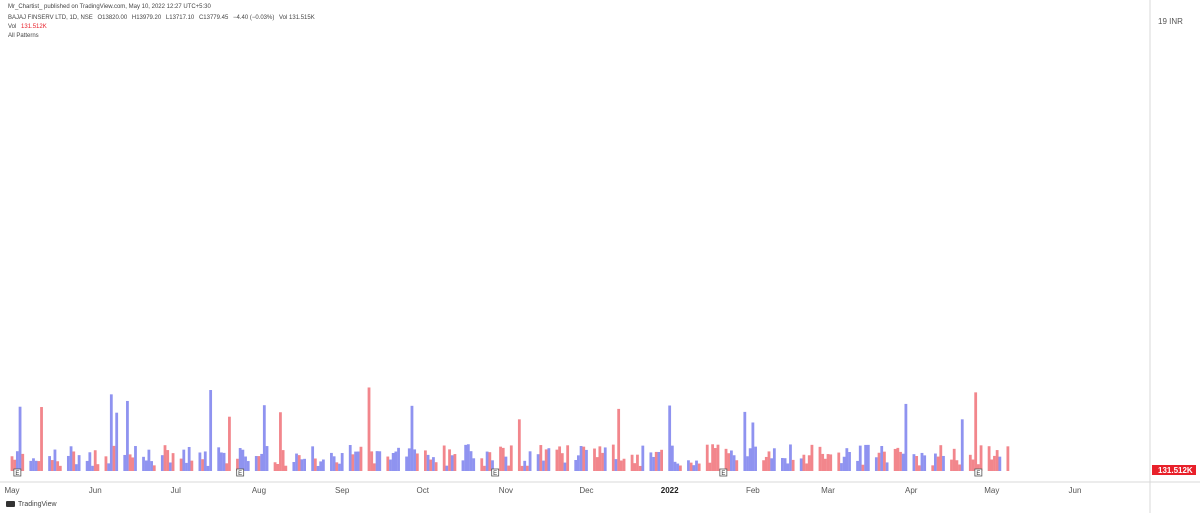 This screenshot has height=513, width=1200. What do you see at coordinates (253, 18) in the screenshot?
I see `change-value: −4.40 (−0.03%)` at bounding box center [253, 18].